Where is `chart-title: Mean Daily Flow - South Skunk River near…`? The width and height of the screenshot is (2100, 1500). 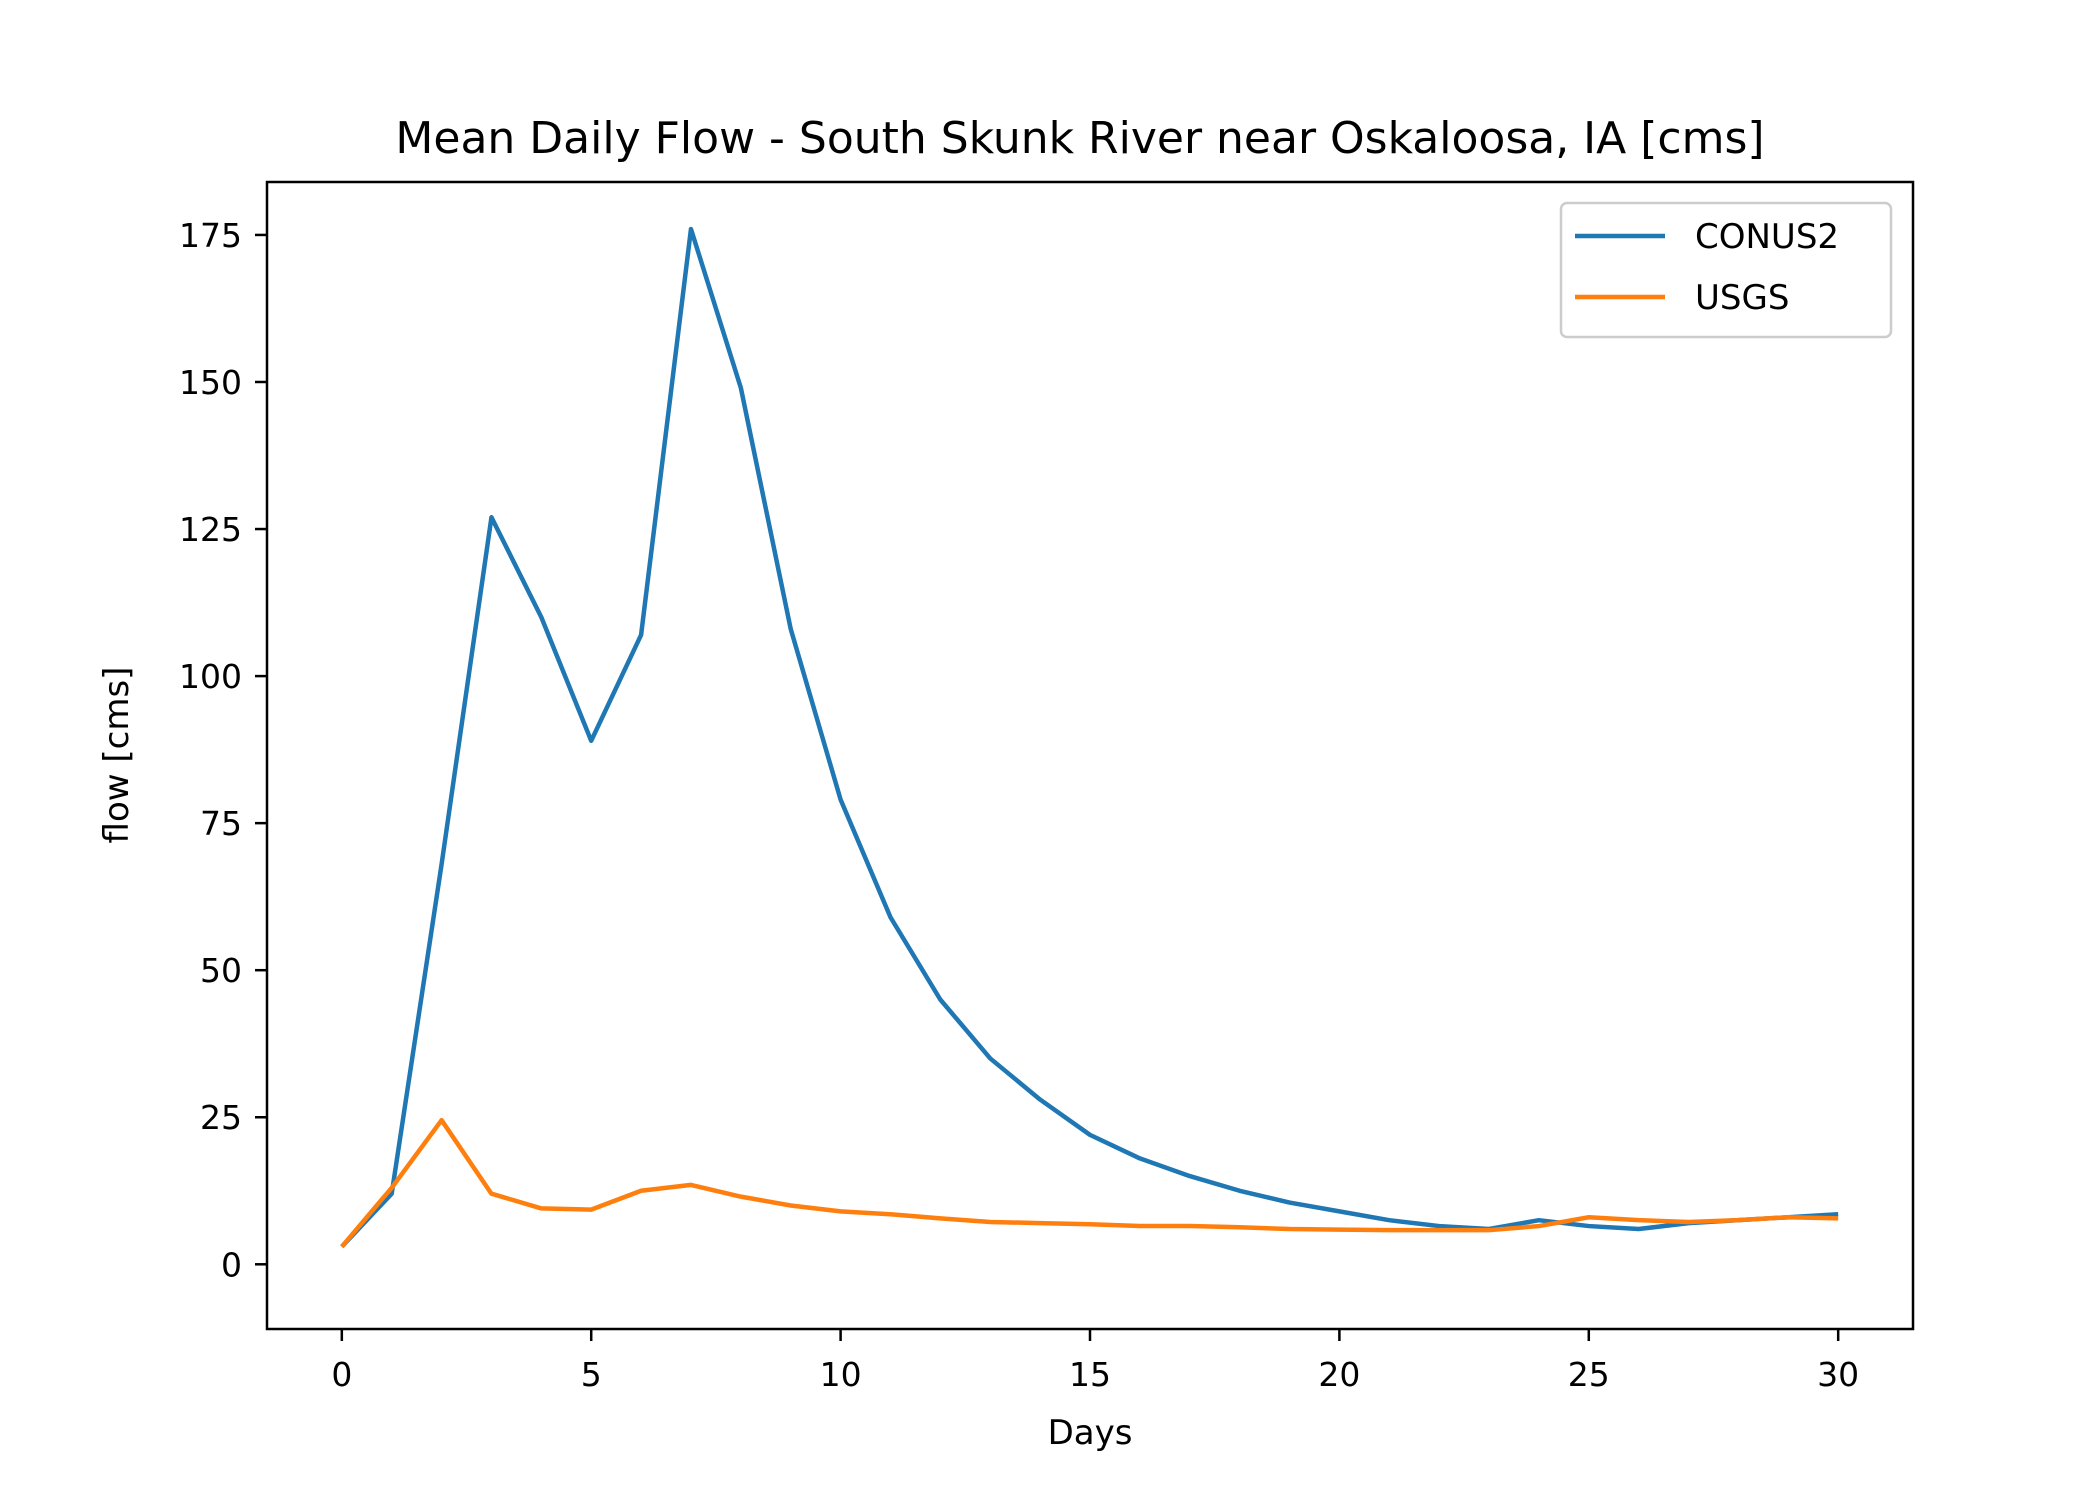 chart-title: Mean Daily Flow - South Skunk River near… is located at coordinates (1079, 138).